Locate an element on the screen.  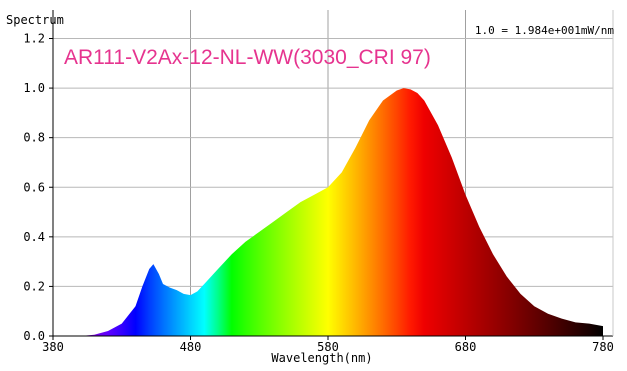
y-tick-label: 0.6 is located at coordinates (34, 187).